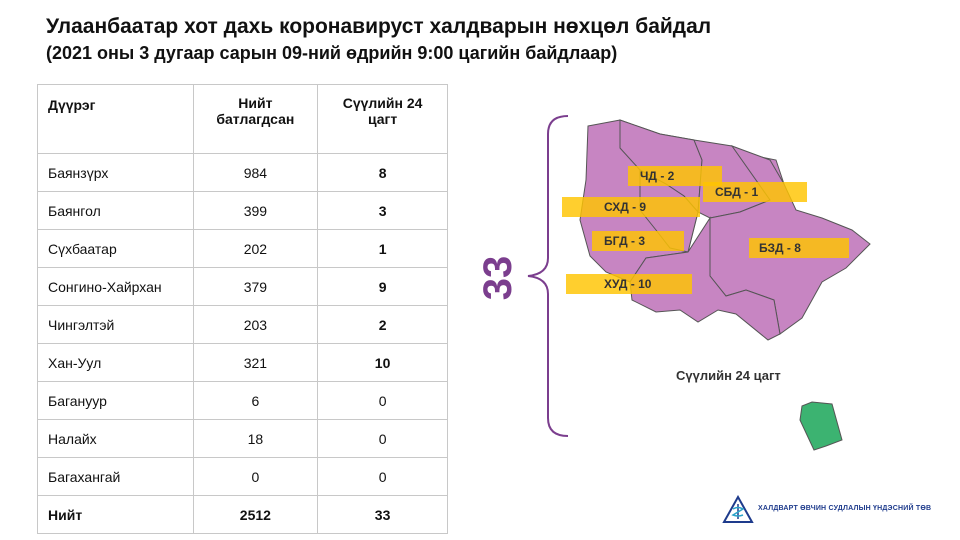 The width and height of the screenshot is (960, 540). What do you see at coordinates (115, 324) in the screenshot?
I see `district-cell: Чингэлтэй` at bounding box center [115, 324].